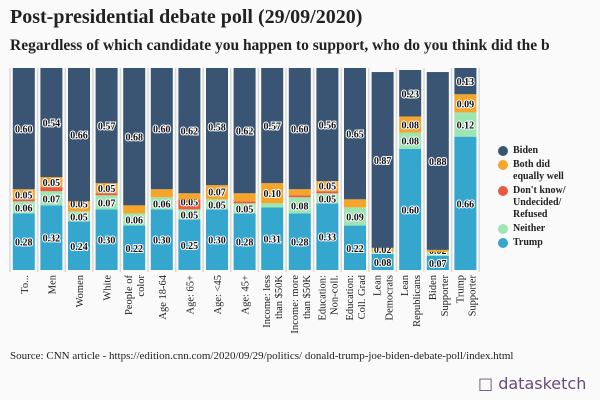  What do you see at coordinates (532, 383) in the screenshot?
I see `datasketch-logo: □ datasketch` at bounding box center [532, 383].